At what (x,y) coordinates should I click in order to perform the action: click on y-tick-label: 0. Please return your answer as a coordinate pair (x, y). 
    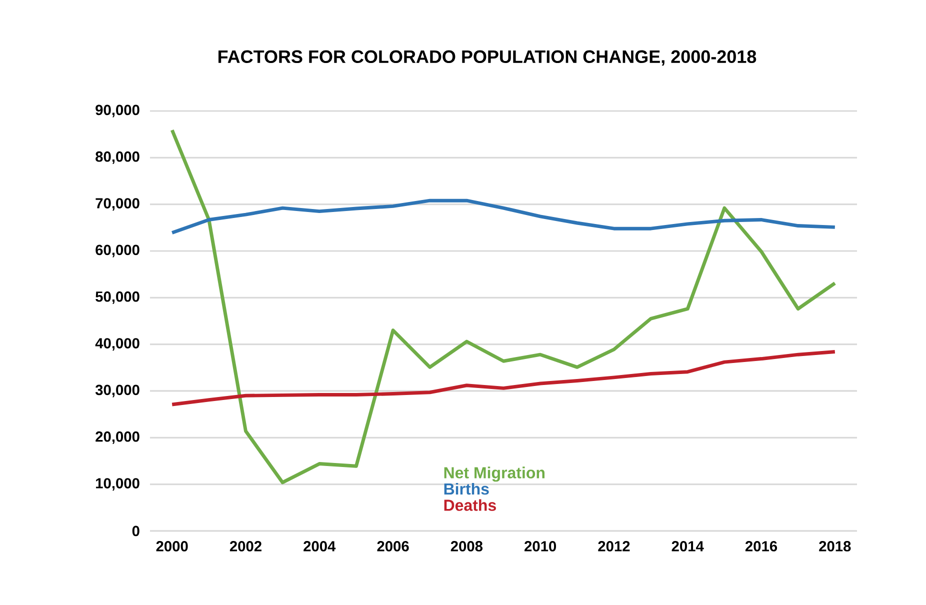
    Looking at the image, I should click on (136, 531).